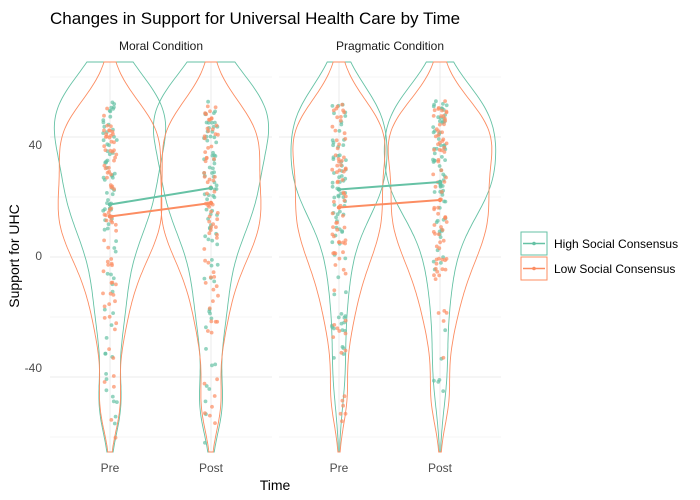 The height and width of the screenshot is (500, 700). What do you see at coordinates (389, 186) in the screenshot?
I see `mean-line` at bounding box center [389, 186].